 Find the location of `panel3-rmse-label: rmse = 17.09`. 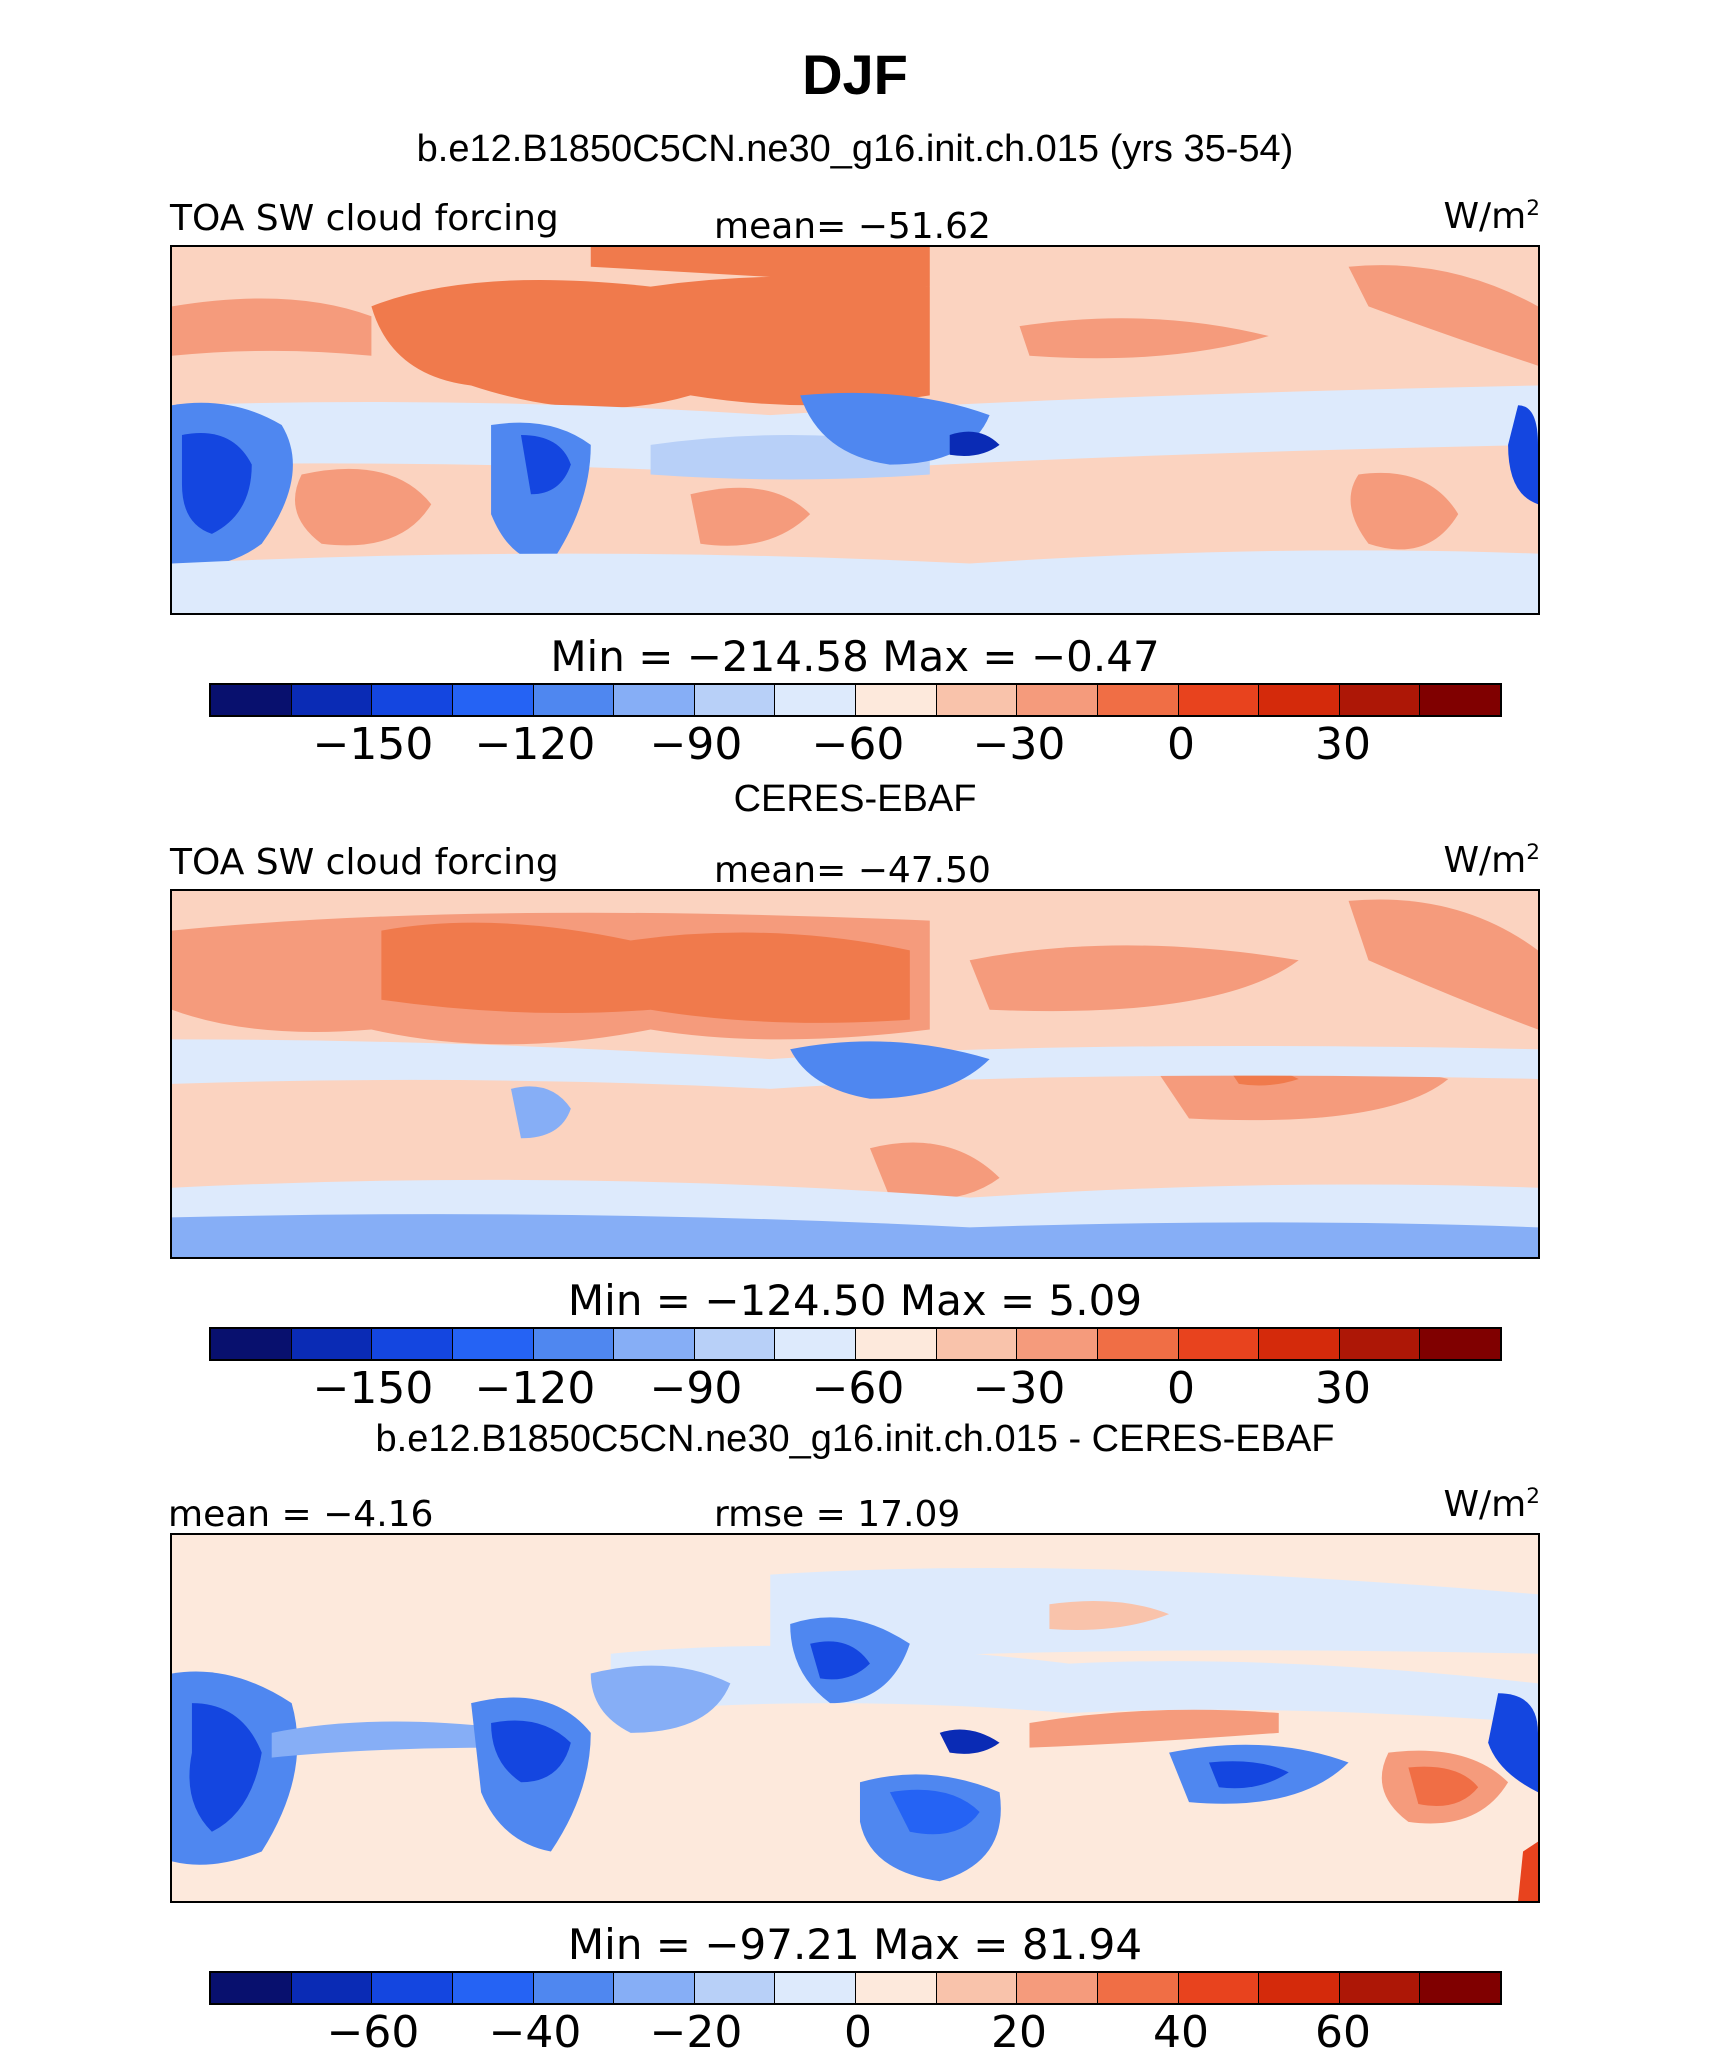

panel3-rmse-label: rmse = 17.09 is located at coordinates (837, 1514).